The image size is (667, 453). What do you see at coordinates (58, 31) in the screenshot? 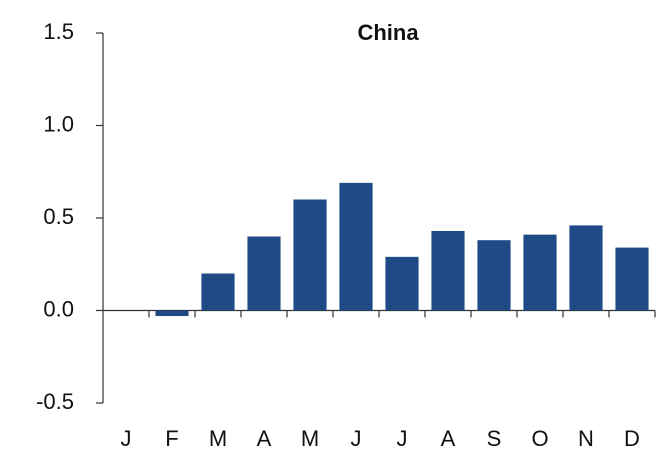
I see `y-tick-label: 1.5` at bounding box center [58, 31].